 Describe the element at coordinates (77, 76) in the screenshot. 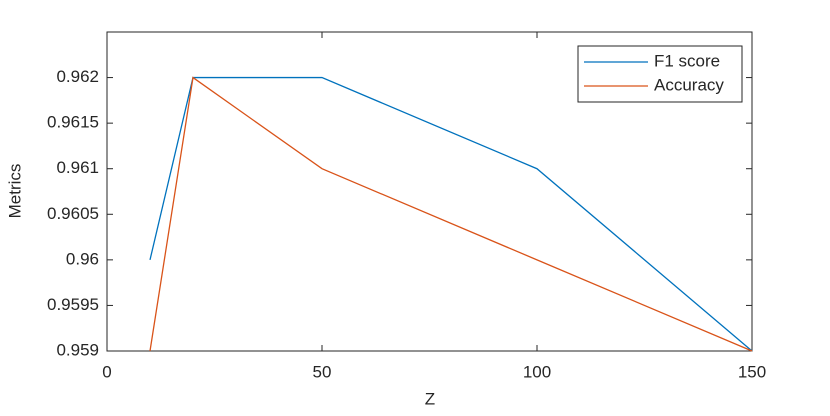

I see `y-tick-label: 0.962` at that location.